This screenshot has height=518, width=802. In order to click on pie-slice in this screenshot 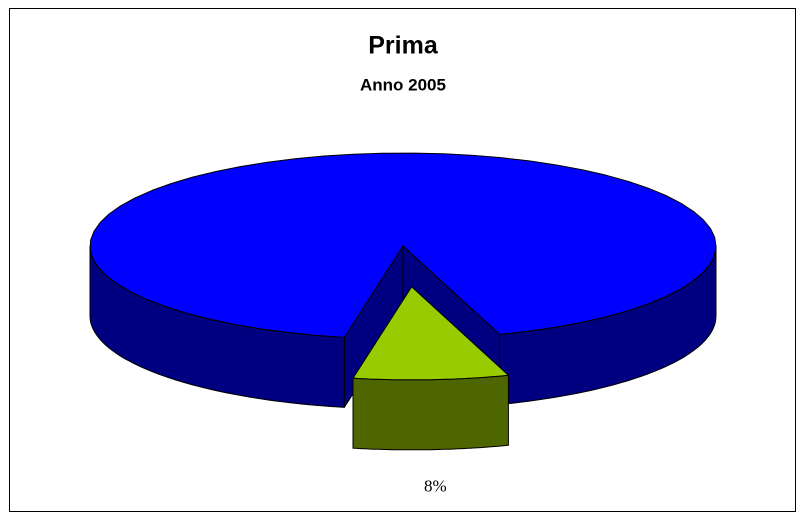, I will do `click(430, 333)`.